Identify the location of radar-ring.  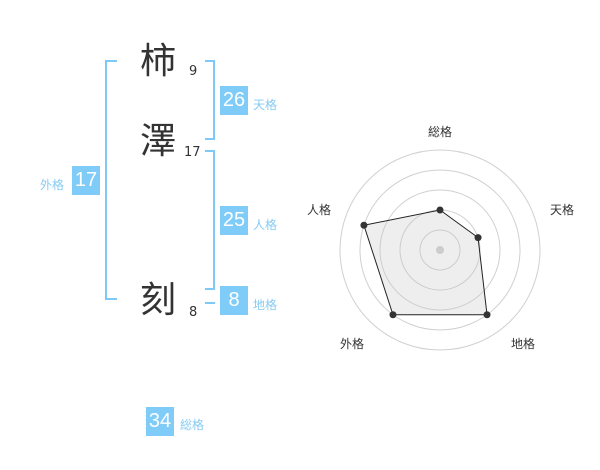
(440, 250).